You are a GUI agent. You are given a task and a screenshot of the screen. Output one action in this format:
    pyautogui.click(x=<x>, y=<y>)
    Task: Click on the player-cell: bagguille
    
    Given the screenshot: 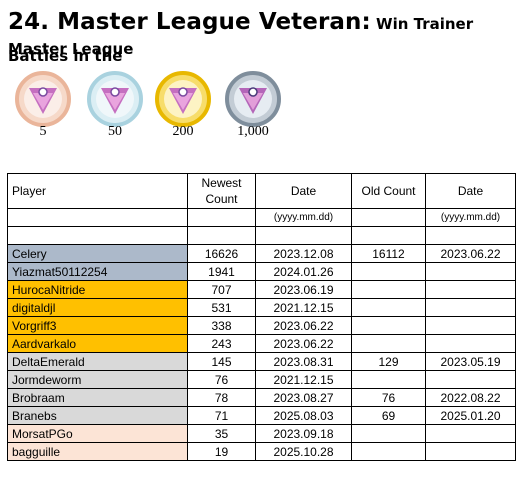 What is the action you would take?
    pyautogui.click(x=97, y=451)
    